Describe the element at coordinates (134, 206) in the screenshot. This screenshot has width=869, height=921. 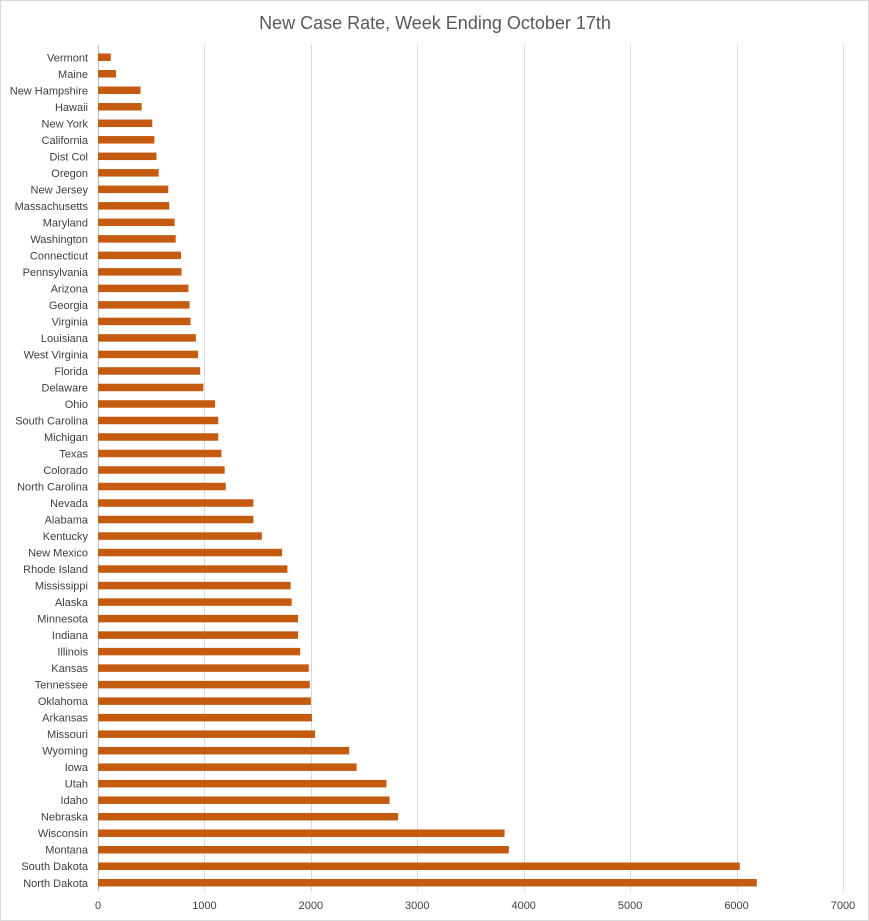
I see `bar-massachusetts` at that location.